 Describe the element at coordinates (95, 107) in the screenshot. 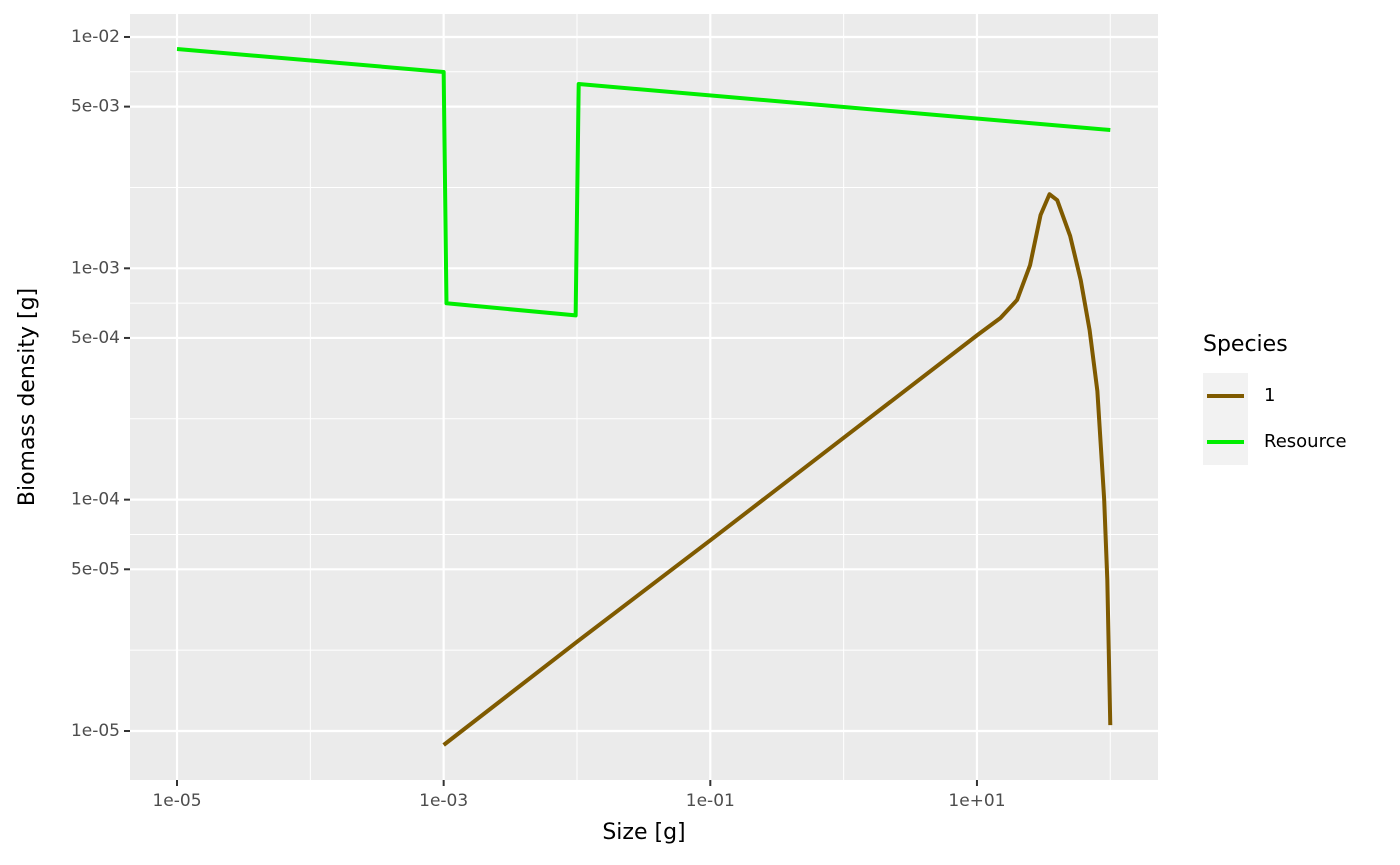

I see `y-tick-label: 5e-03` at that location.